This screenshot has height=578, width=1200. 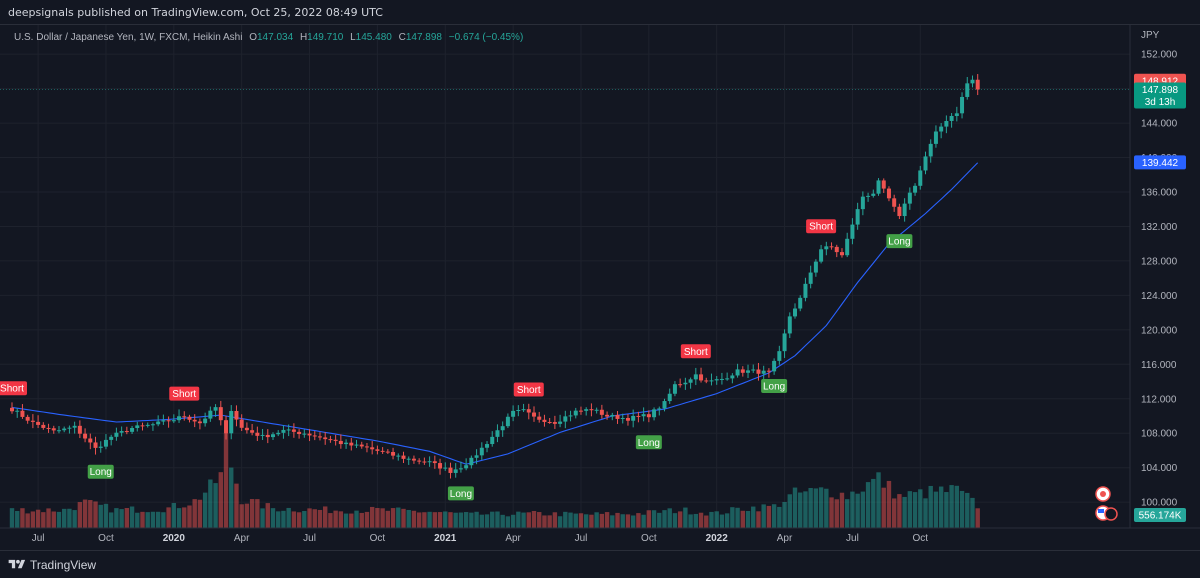 What do you see at coordinates (1159, 55) in the screenshot?
I see `price-tick-label: 152.000` at bounding box center [1159, 55].